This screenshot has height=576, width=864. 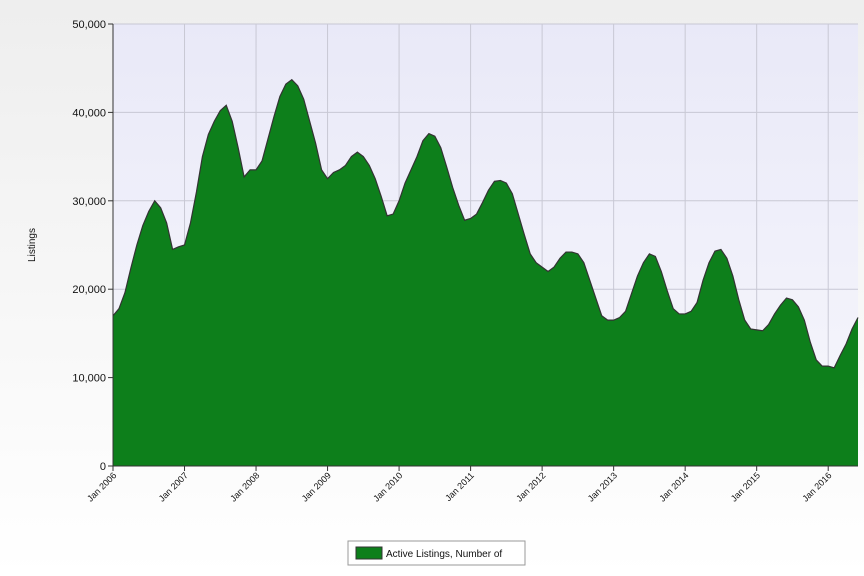 I want to click on y-tick-label: 50,000, so click(x=89, y=25).